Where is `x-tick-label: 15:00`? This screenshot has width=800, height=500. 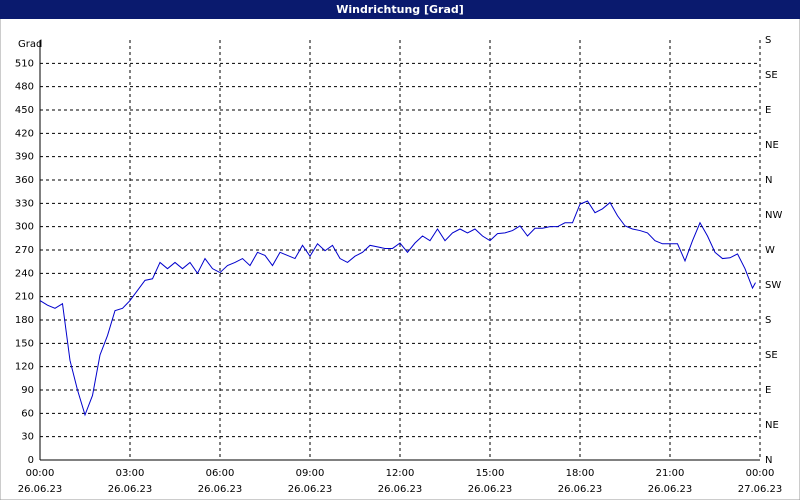
x-tick-label: 15:00 is located at coordinates (490, 473).